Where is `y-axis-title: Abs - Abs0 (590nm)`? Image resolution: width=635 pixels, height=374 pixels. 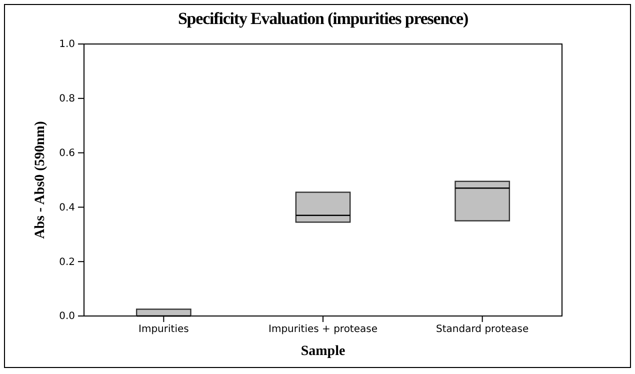 y-axis-title: Abs - Abs0 (590nm) is located at coordinates (40, 179).